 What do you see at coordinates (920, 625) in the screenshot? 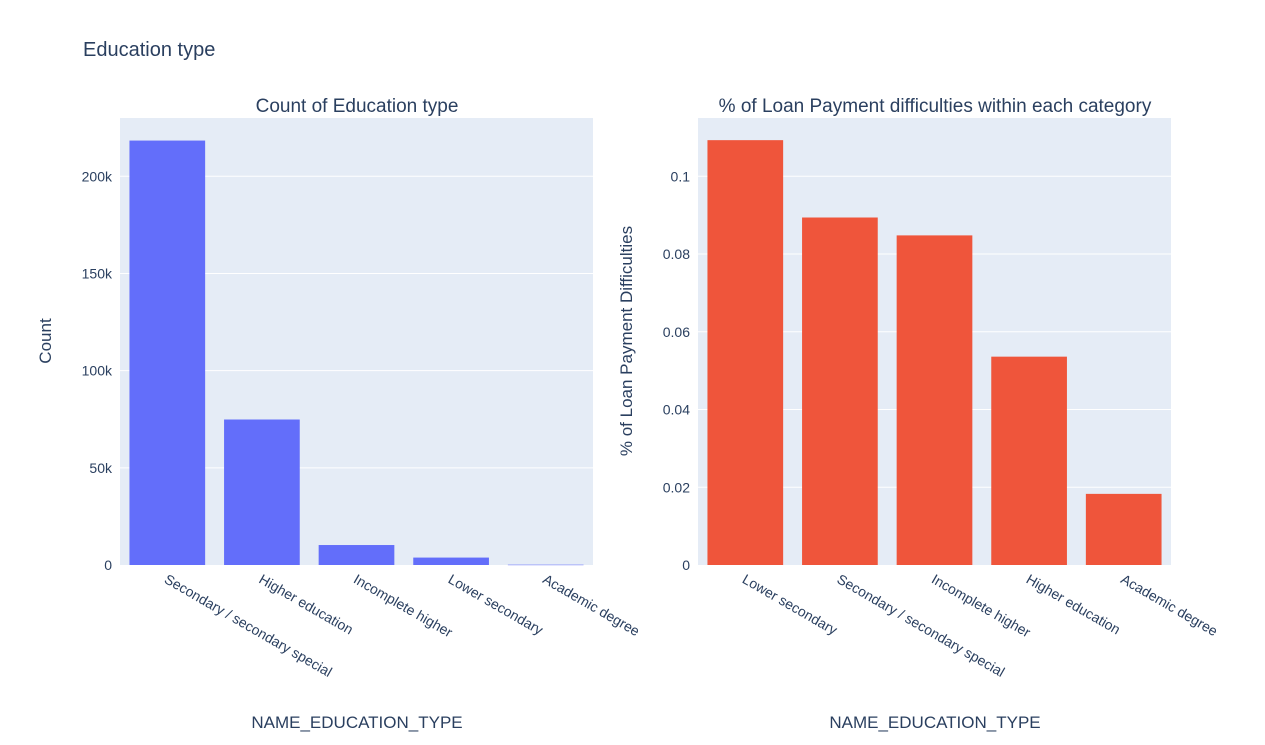
I see `difficulty-chart-x-tick-label: Secondary / secondary special` at bounding box center [920, 625].